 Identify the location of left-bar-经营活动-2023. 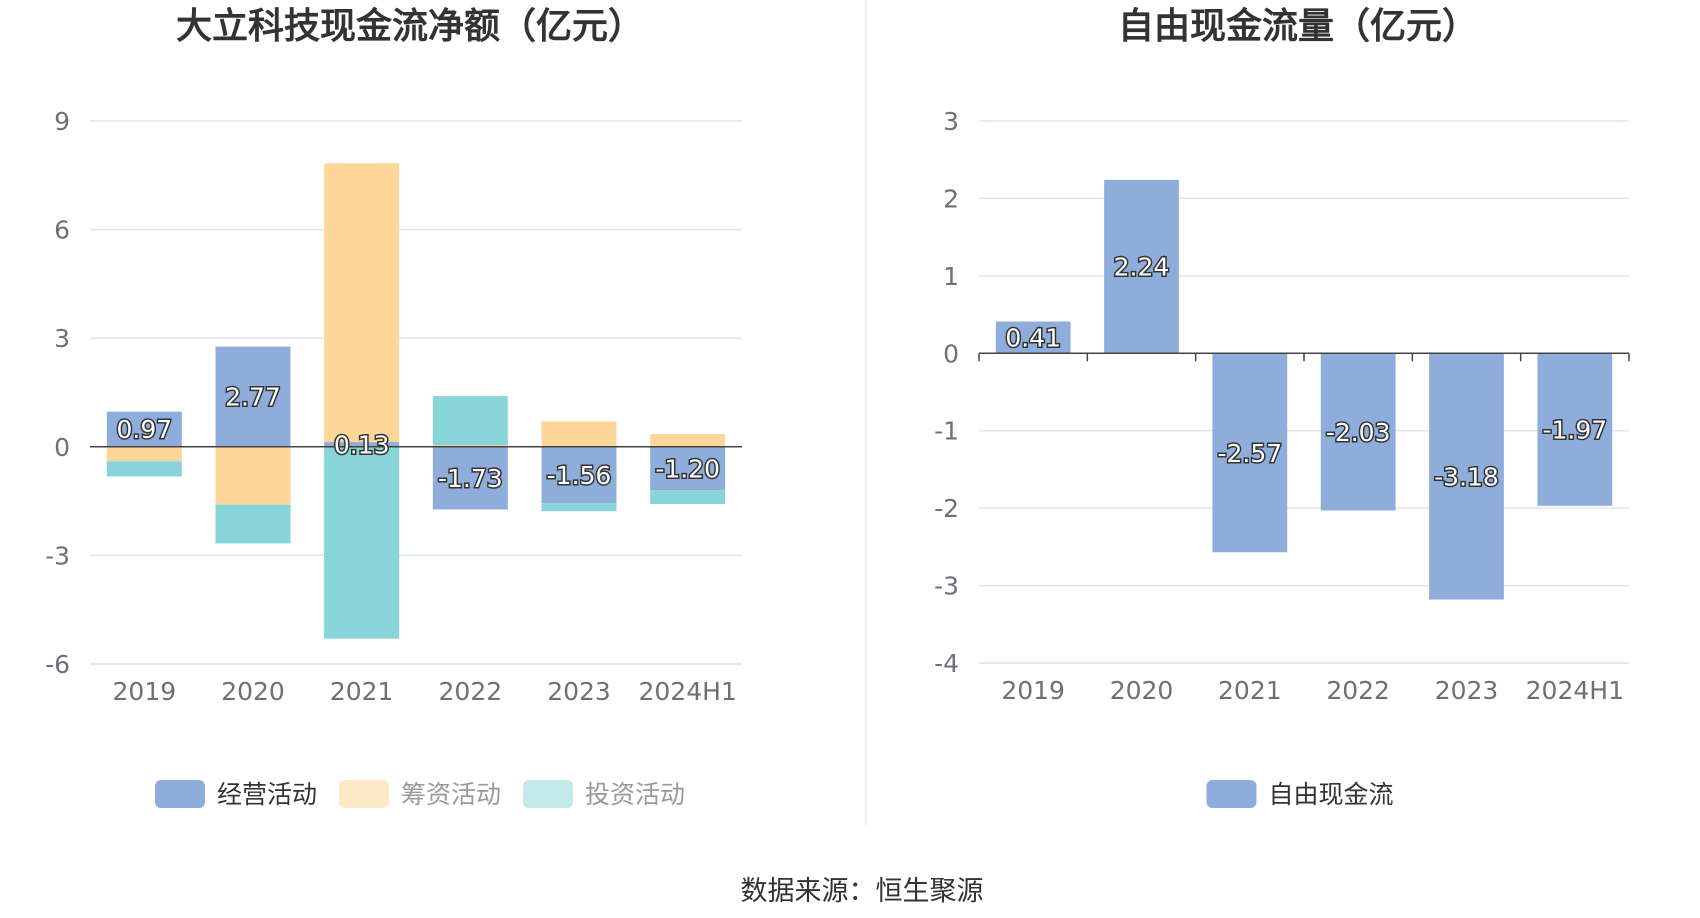
(579, 475).